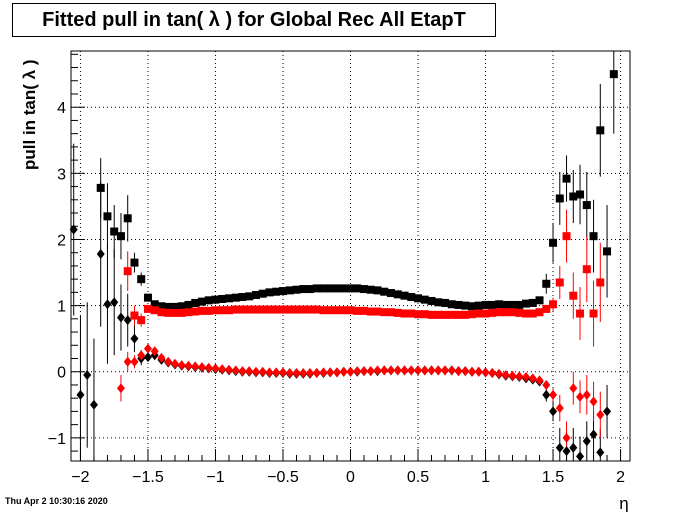  What do you see at coordinates (350, 477) in the screenshot?
I see `x-tick-label: 0` at bounding box center [350, 477].